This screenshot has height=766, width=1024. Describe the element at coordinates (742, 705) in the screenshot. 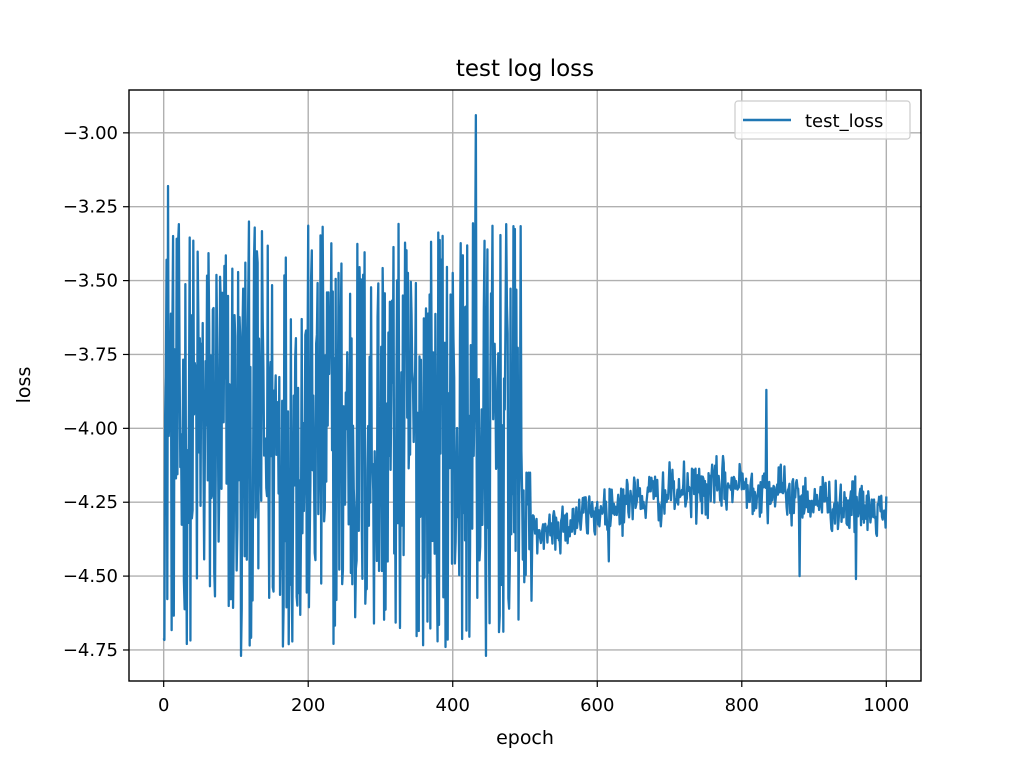

I see `x-tick-label: 800` at that location.